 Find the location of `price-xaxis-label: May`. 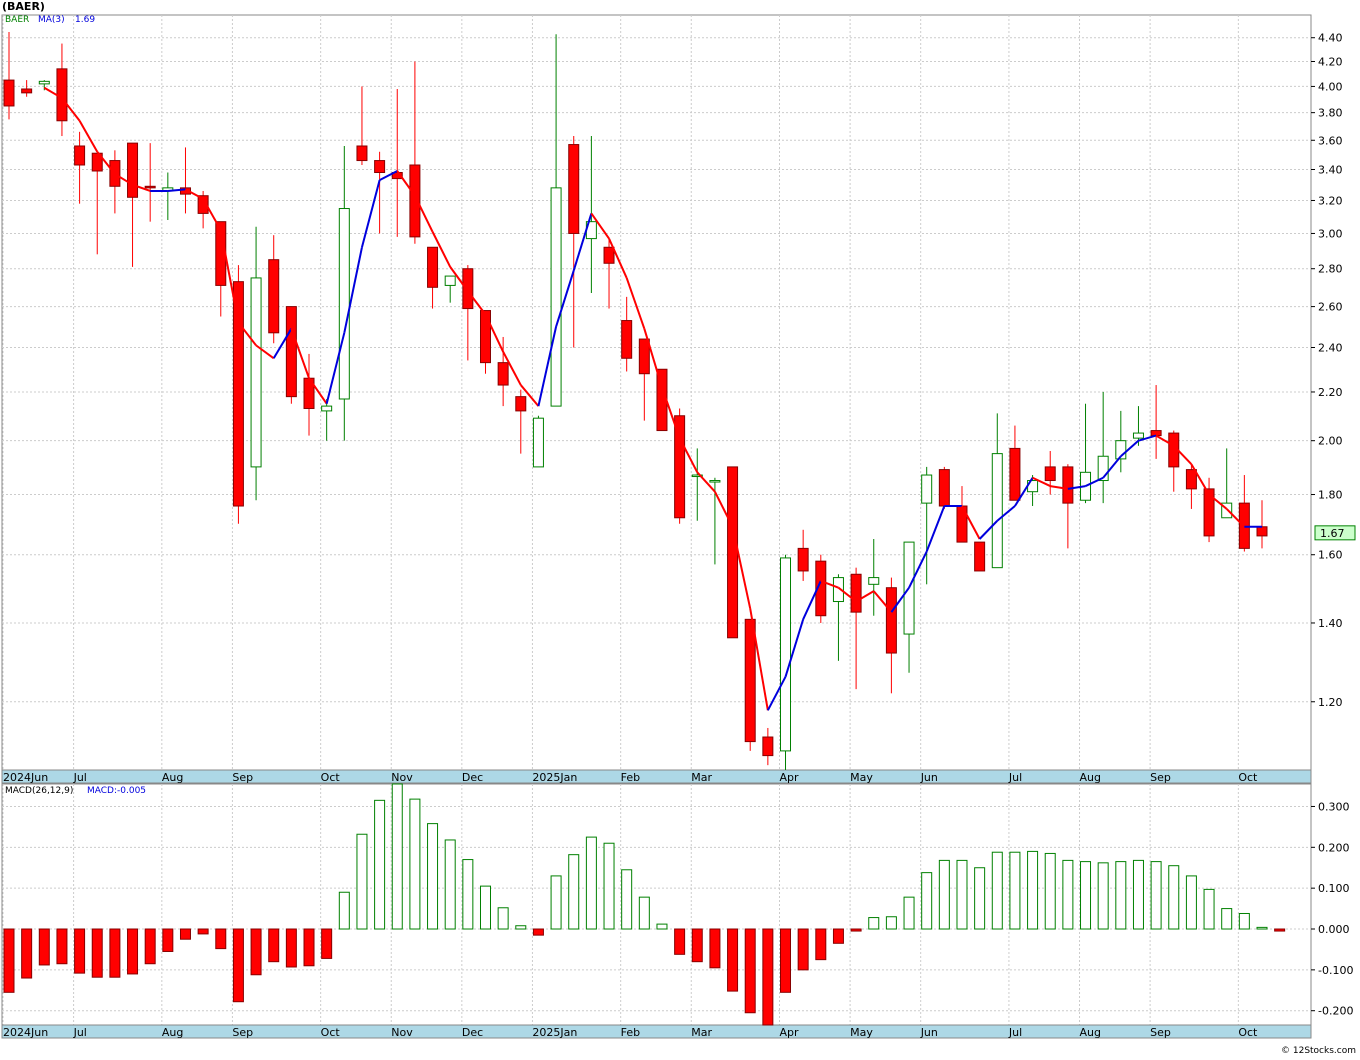

price-xaxis-label: May is located at coordinates (861, 777).